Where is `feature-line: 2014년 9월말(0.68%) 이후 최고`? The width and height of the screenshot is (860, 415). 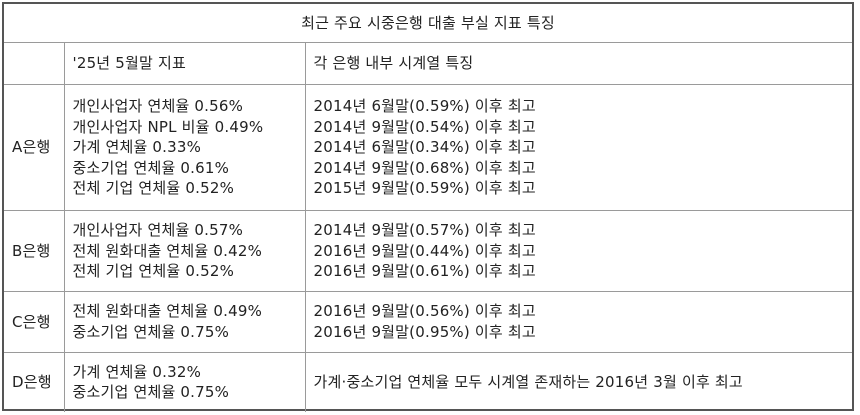 feature-line: 2014년 9월말(0.68%) 이후 최고 is located at coordinates (424, 167).